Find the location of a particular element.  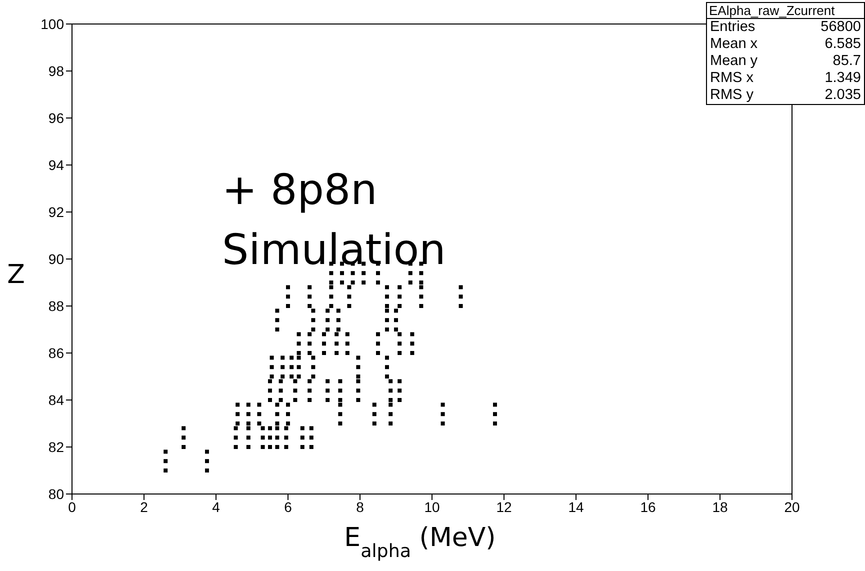

x-tick-label: 8 is located at coordinates (360, 506).